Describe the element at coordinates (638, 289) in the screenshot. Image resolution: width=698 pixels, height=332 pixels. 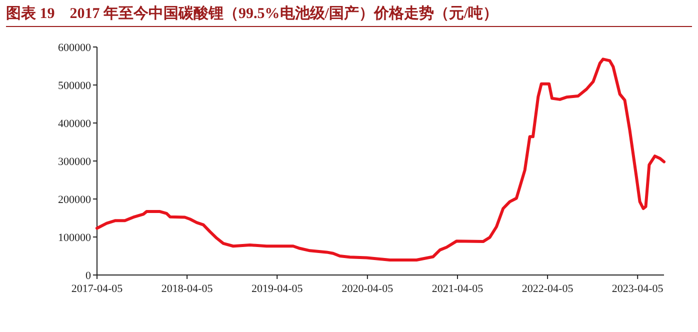
I see `x-tick-label: 2023-04-05` at that location.